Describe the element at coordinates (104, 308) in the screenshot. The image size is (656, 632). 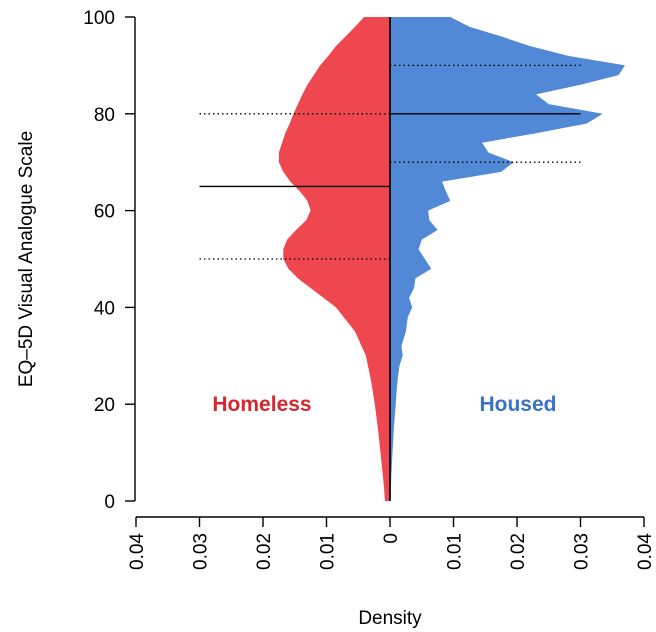
I see `y-tick-label: 40` at that location.